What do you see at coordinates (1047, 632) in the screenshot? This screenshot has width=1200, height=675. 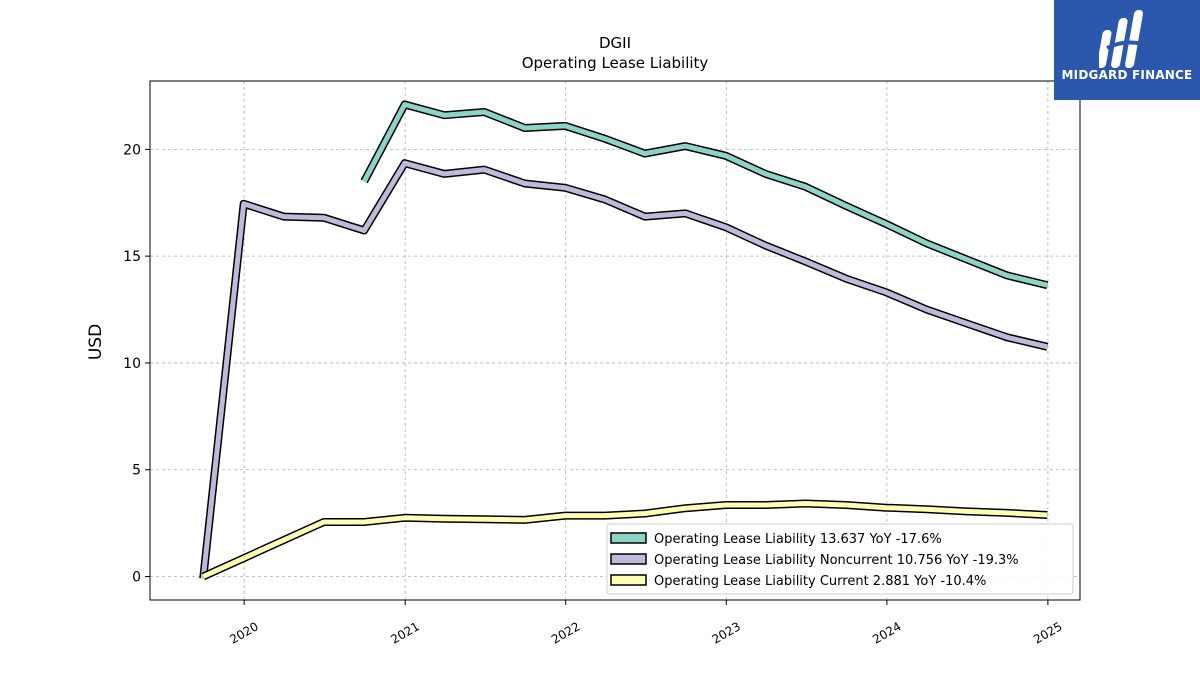 I see `x-tick-label: 2025` at bounding box center [1047, 632].